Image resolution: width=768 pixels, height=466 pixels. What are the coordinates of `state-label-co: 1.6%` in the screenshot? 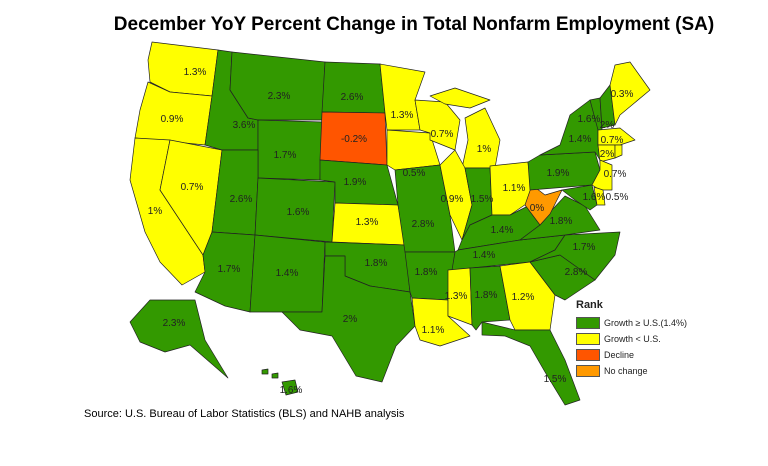 It's located at (298, 212).